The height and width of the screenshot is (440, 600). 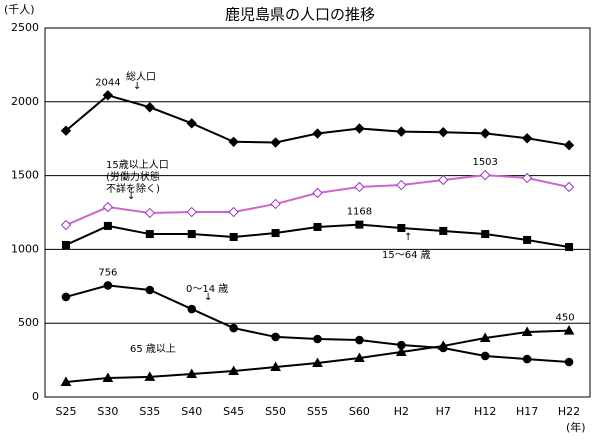 What do you see at coordinates (233, 411) in the screenshot?
I see `x-tick-label: S45` at bounding box center [233, 411].